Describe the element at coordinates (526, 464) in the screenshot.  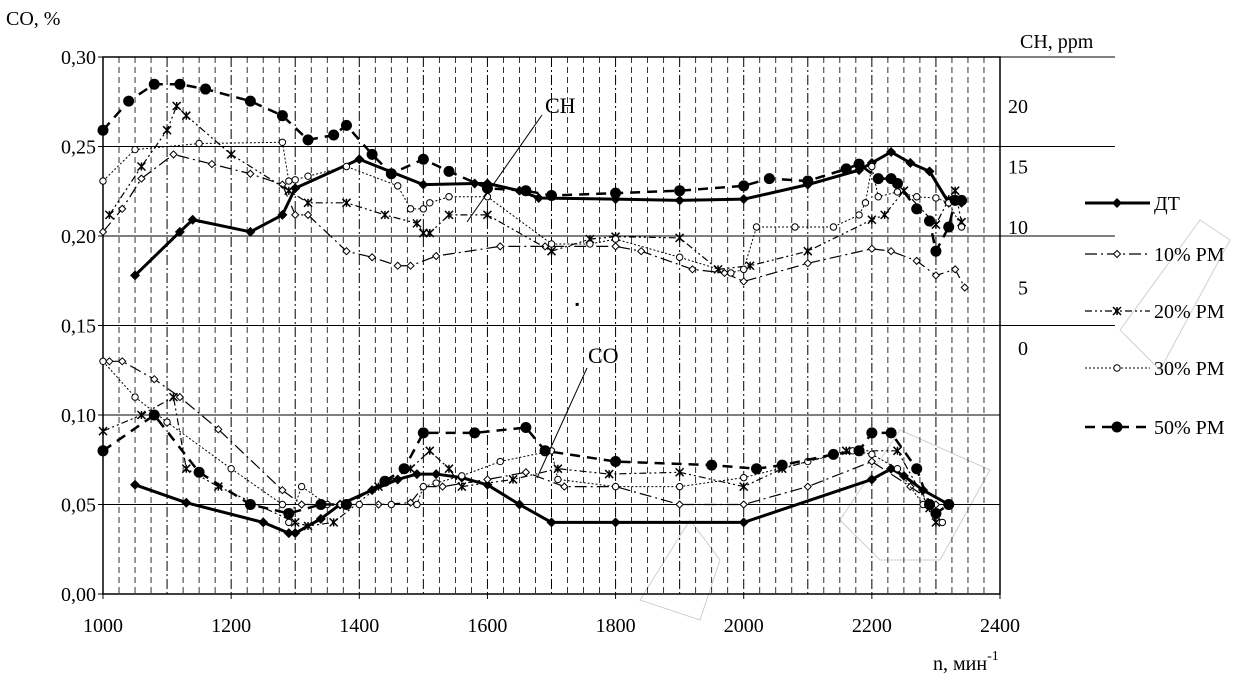
I see `series-50pct-rm-co` at that location.